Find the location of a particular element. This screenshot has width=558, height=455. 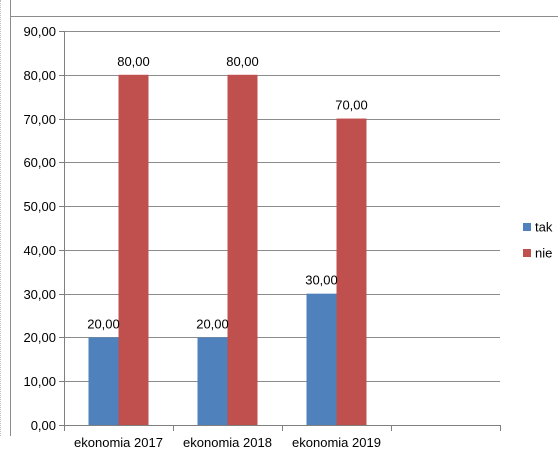

y-tick-label: 30,00 is located at coordinates (39, 294).